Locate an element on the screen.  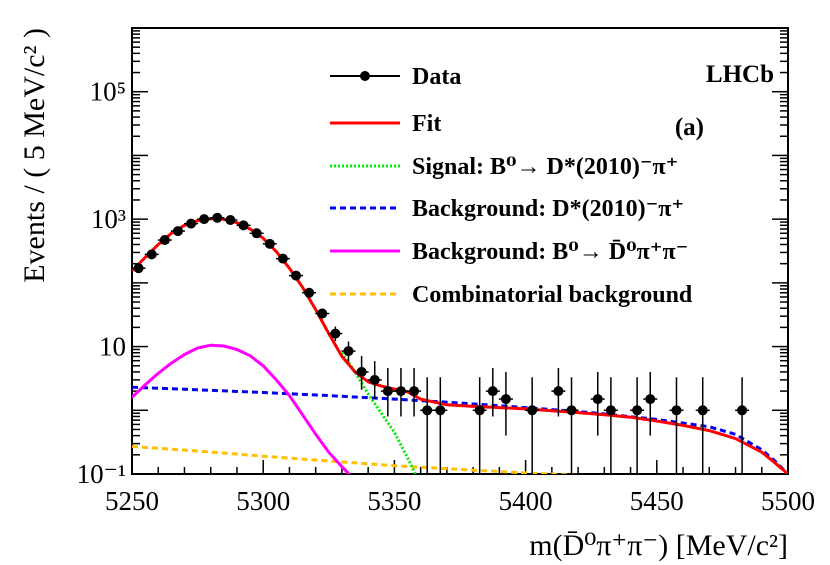
y-tick-label: 10⁵ is located at coordinates (108, 92).